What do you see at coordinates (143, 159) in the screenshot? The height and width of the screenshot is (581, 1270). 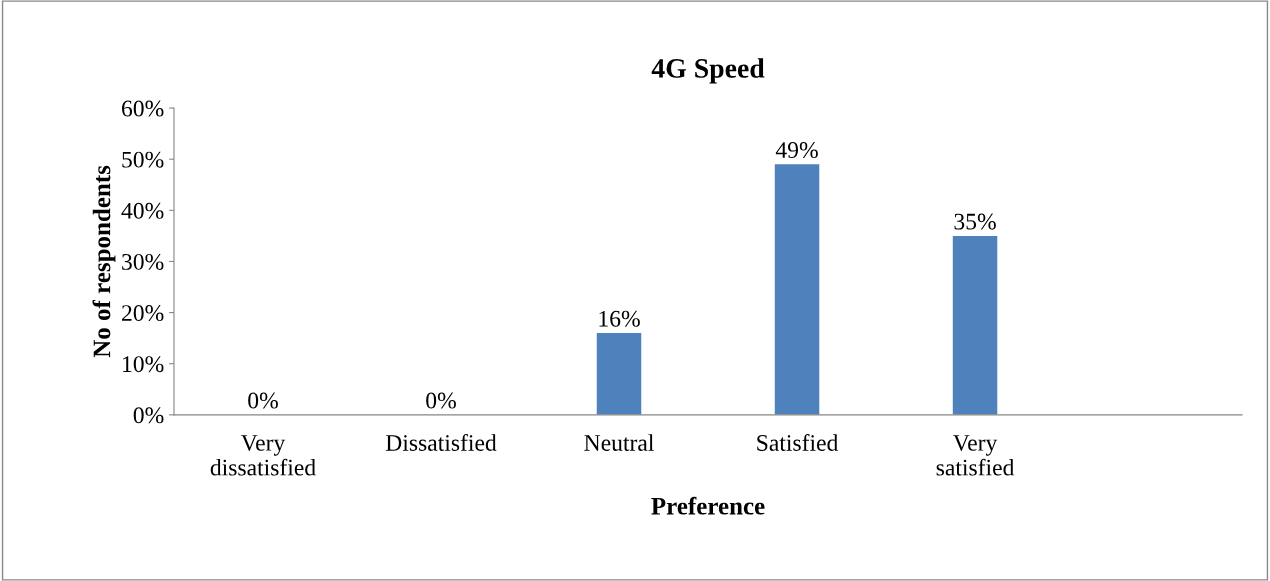 I see `y-tick-label: 50%` at bounding box center [143, 159].